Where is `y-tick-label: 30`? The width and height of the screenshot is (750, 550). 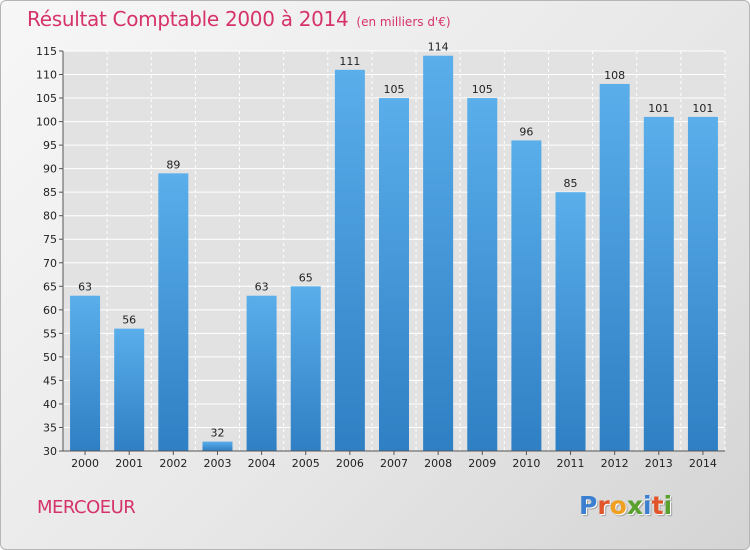 y-tick-label: 30 is located at coordinates (50, 451).